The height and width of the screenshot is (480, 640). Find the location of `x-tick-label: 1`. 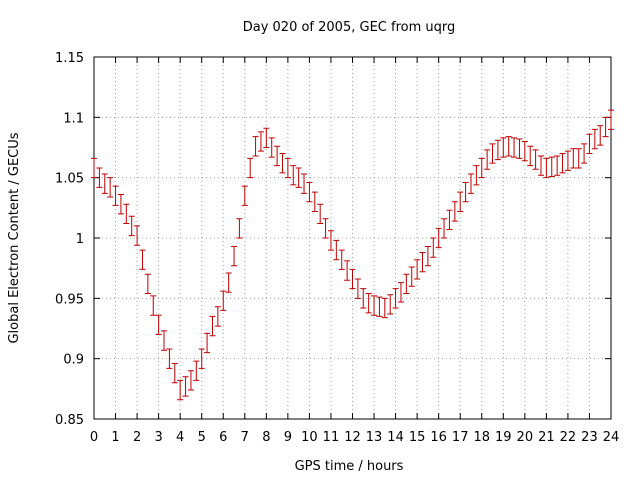

x-tick-label: 1 is located at coordinates (115, 437).